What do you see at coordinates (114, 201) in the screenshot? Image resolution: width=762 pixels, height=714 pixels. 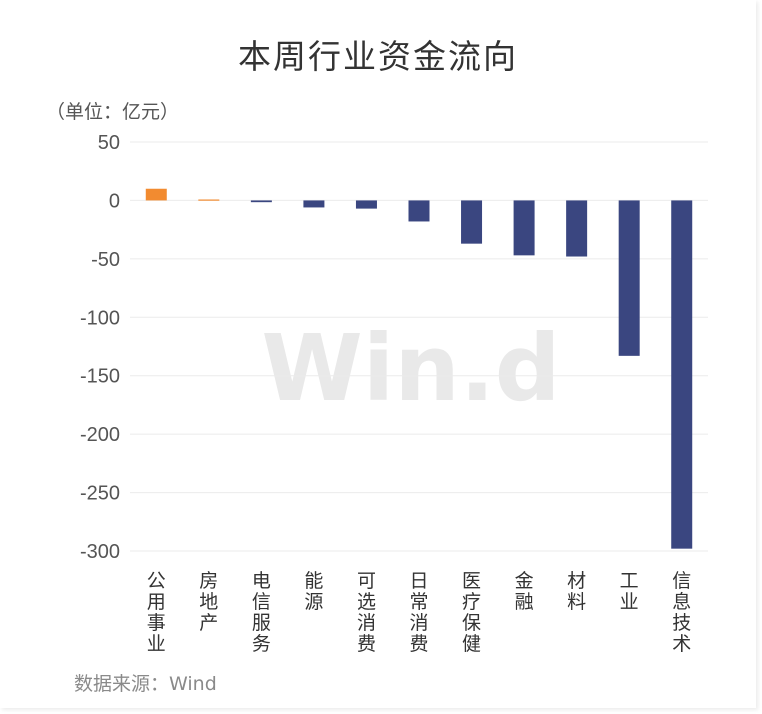 I see `y-tick-label: 0` at bounding box center [114, 201].